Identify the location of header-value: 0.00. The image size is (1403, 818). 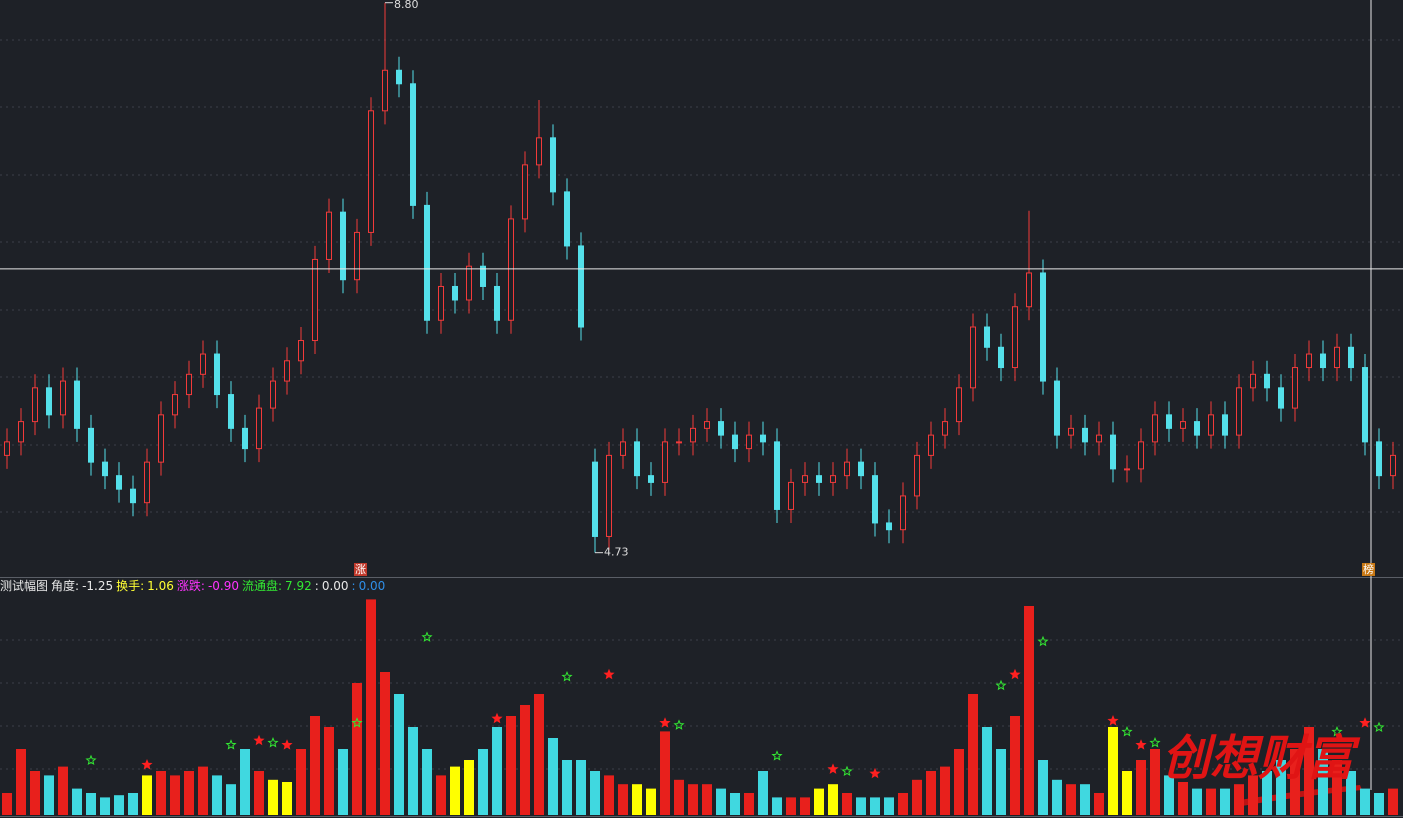
(372, 586).